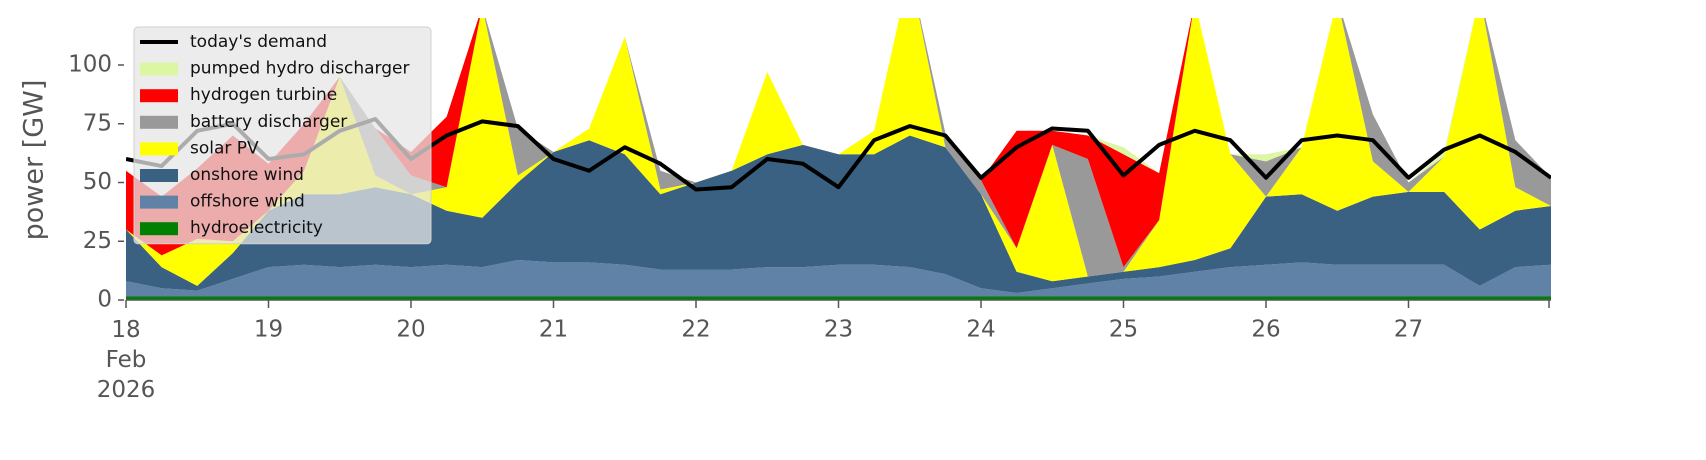 The width and height of the screenshot is (1706, 460). I want to click on legend-label: pumped hydro discharger, so click(299, 69).